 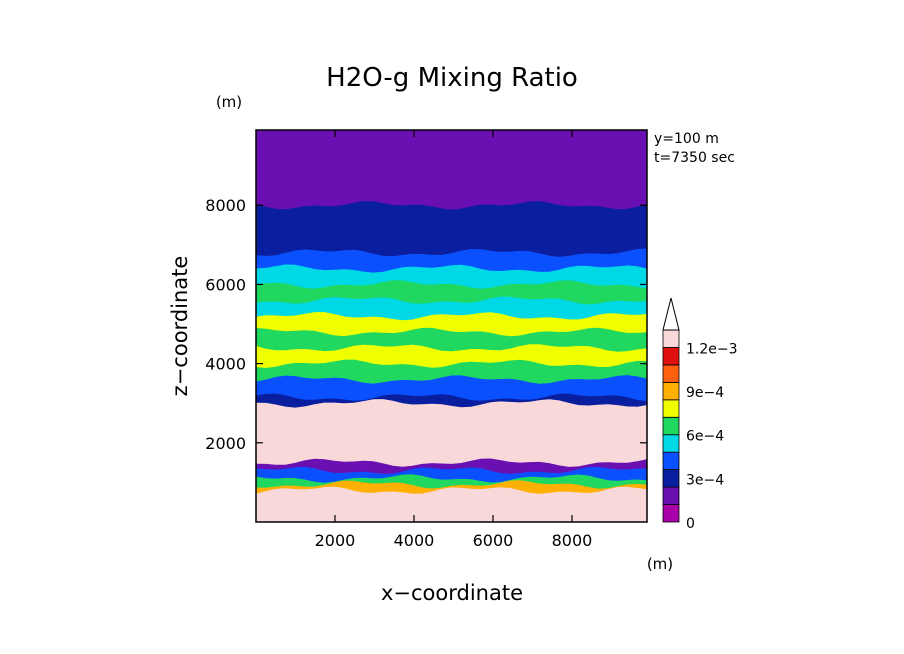 I want to click on contour-band, so click(x=451, y=504).